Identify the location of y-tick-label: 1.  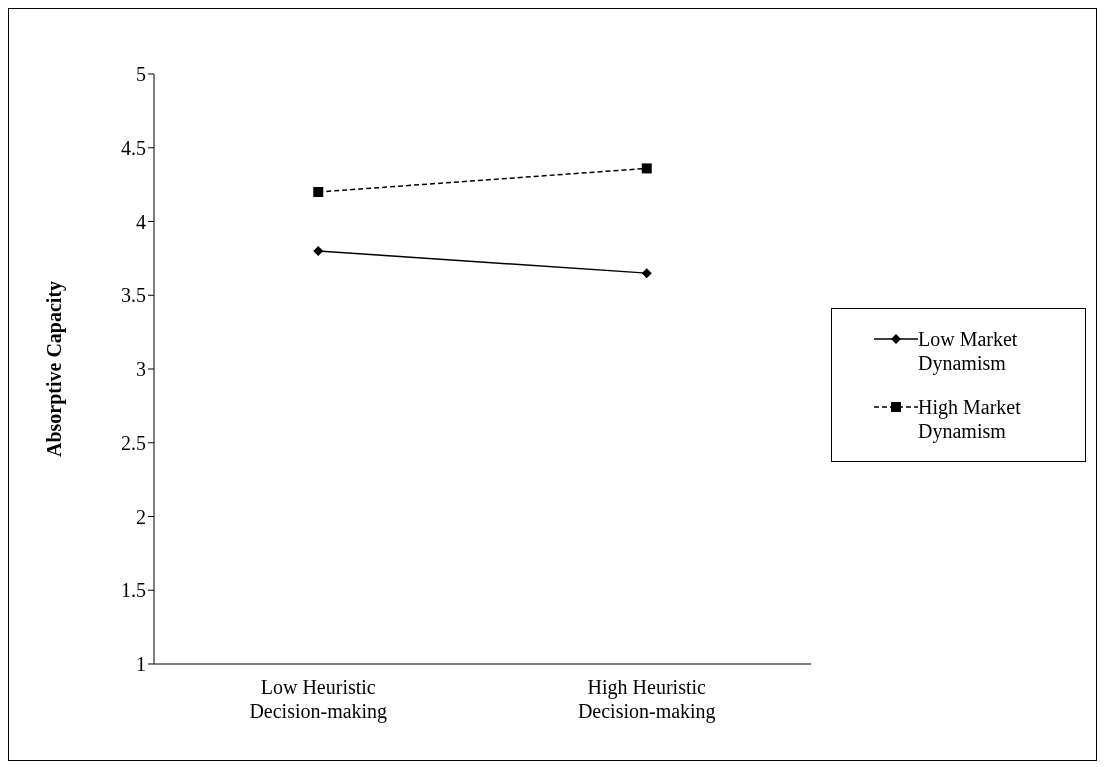
(141, 664).